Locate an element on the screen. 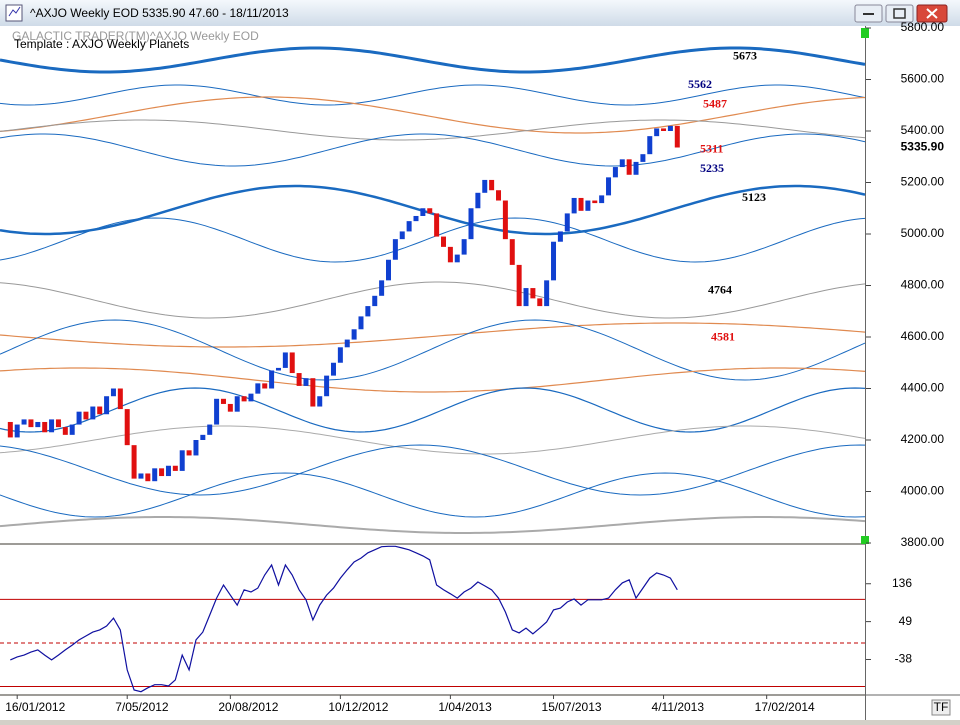 This screenshot has height=725, width=960. y-tick-label: 5000.00 is located at coordinates (923, 233).